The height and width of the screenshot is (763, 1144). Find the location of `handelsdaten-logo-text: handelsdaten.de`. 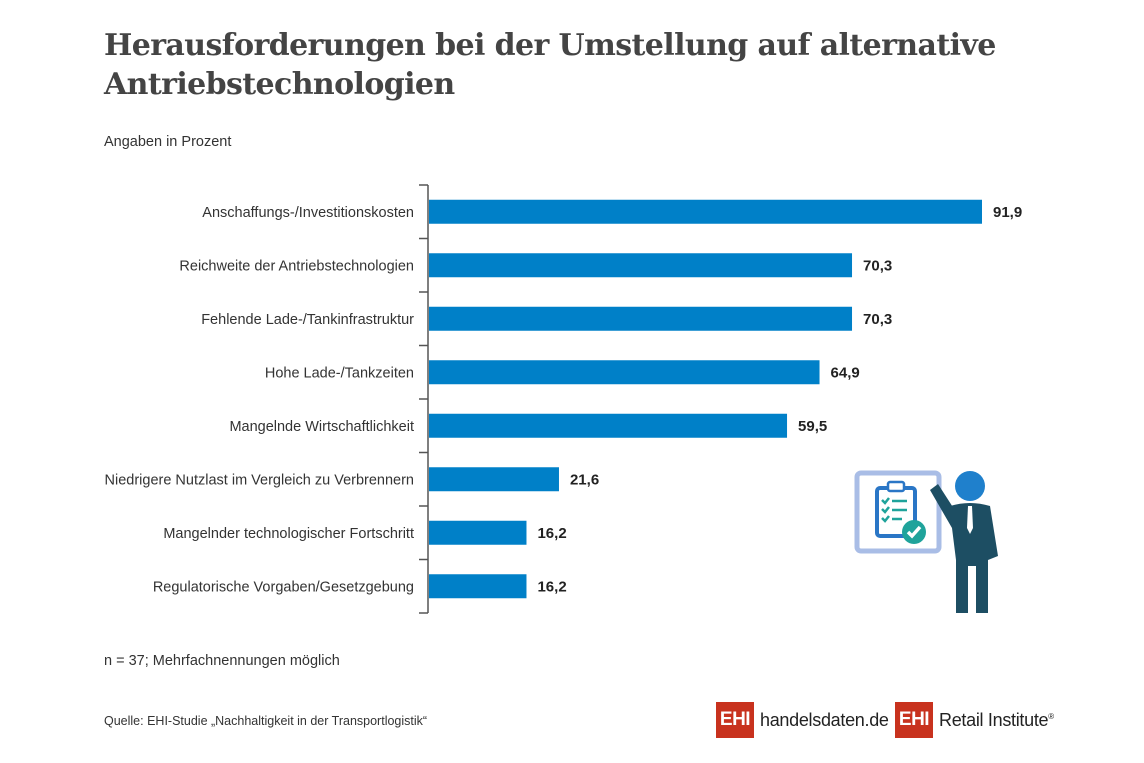

handelsdaten-logo-text: handelsdaten.de is located at coordinates (824, 719).